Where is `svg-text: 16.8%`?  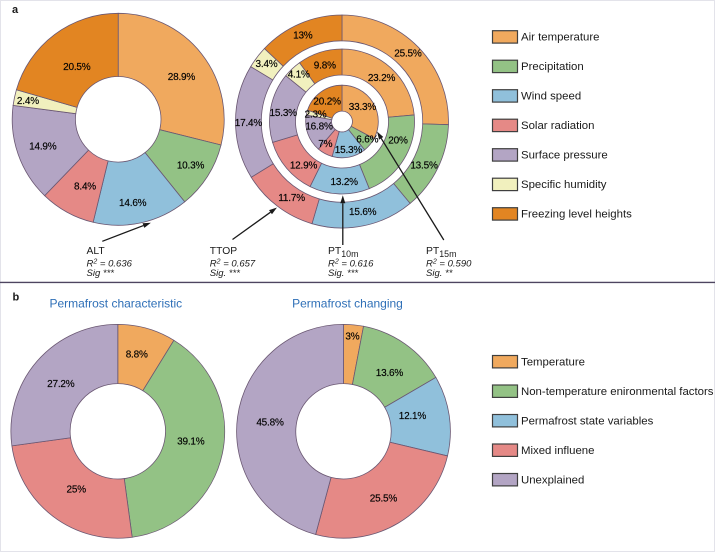 svg-text: 16.8% is located at coordinates (319, 127).